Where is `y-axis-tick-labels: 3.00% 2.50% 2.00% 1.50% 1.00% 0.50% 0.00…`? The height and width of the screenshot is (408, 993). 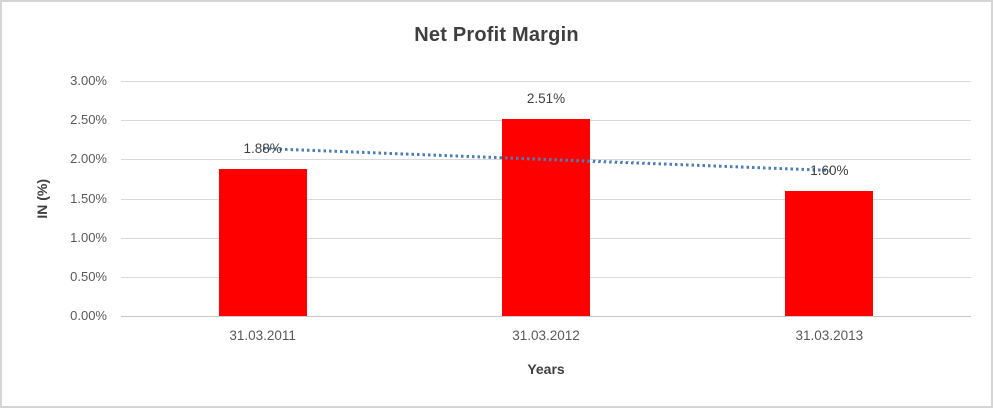 y-axis-tick-labels: 3.00% 2.50% 2.00% 1.50% 1.00% 0.50% 0.00… is located at coordinates (54, 198).